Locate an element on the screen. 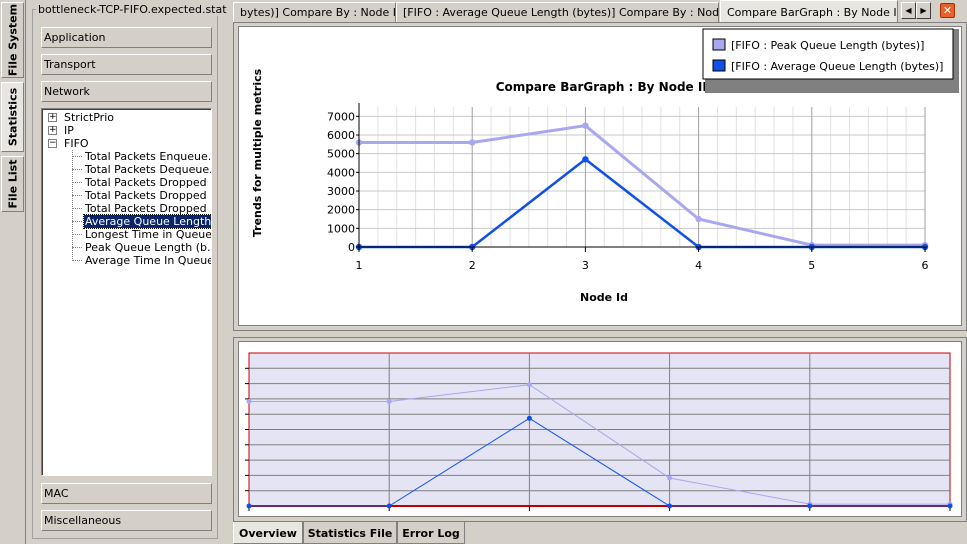  y-tick-label: 1000 is located at coordinates (341, 228).